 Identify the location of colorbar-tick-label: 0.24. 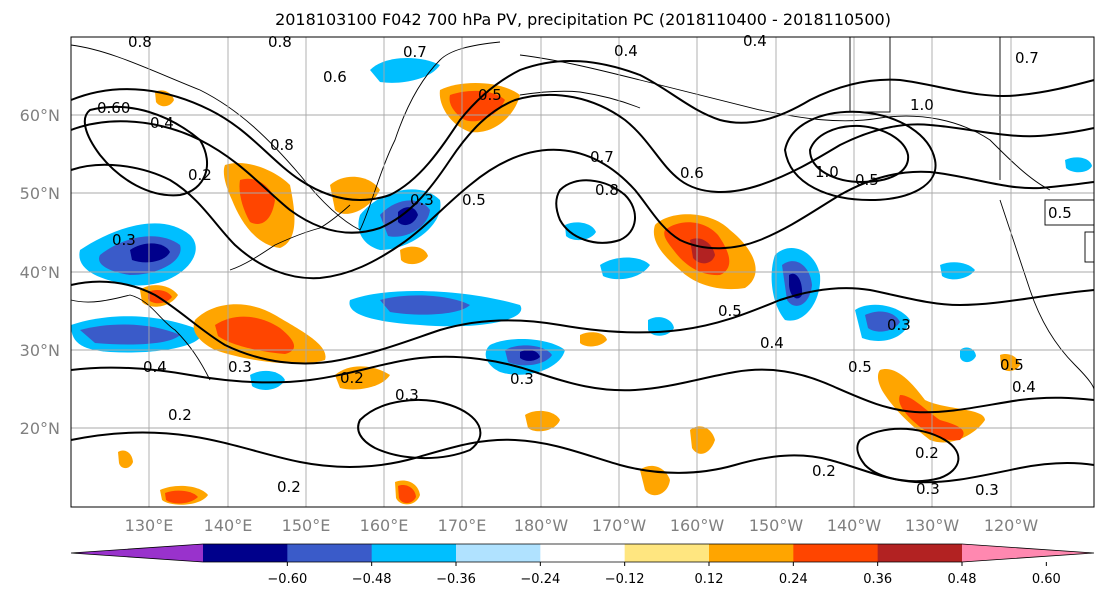
(793, 579).